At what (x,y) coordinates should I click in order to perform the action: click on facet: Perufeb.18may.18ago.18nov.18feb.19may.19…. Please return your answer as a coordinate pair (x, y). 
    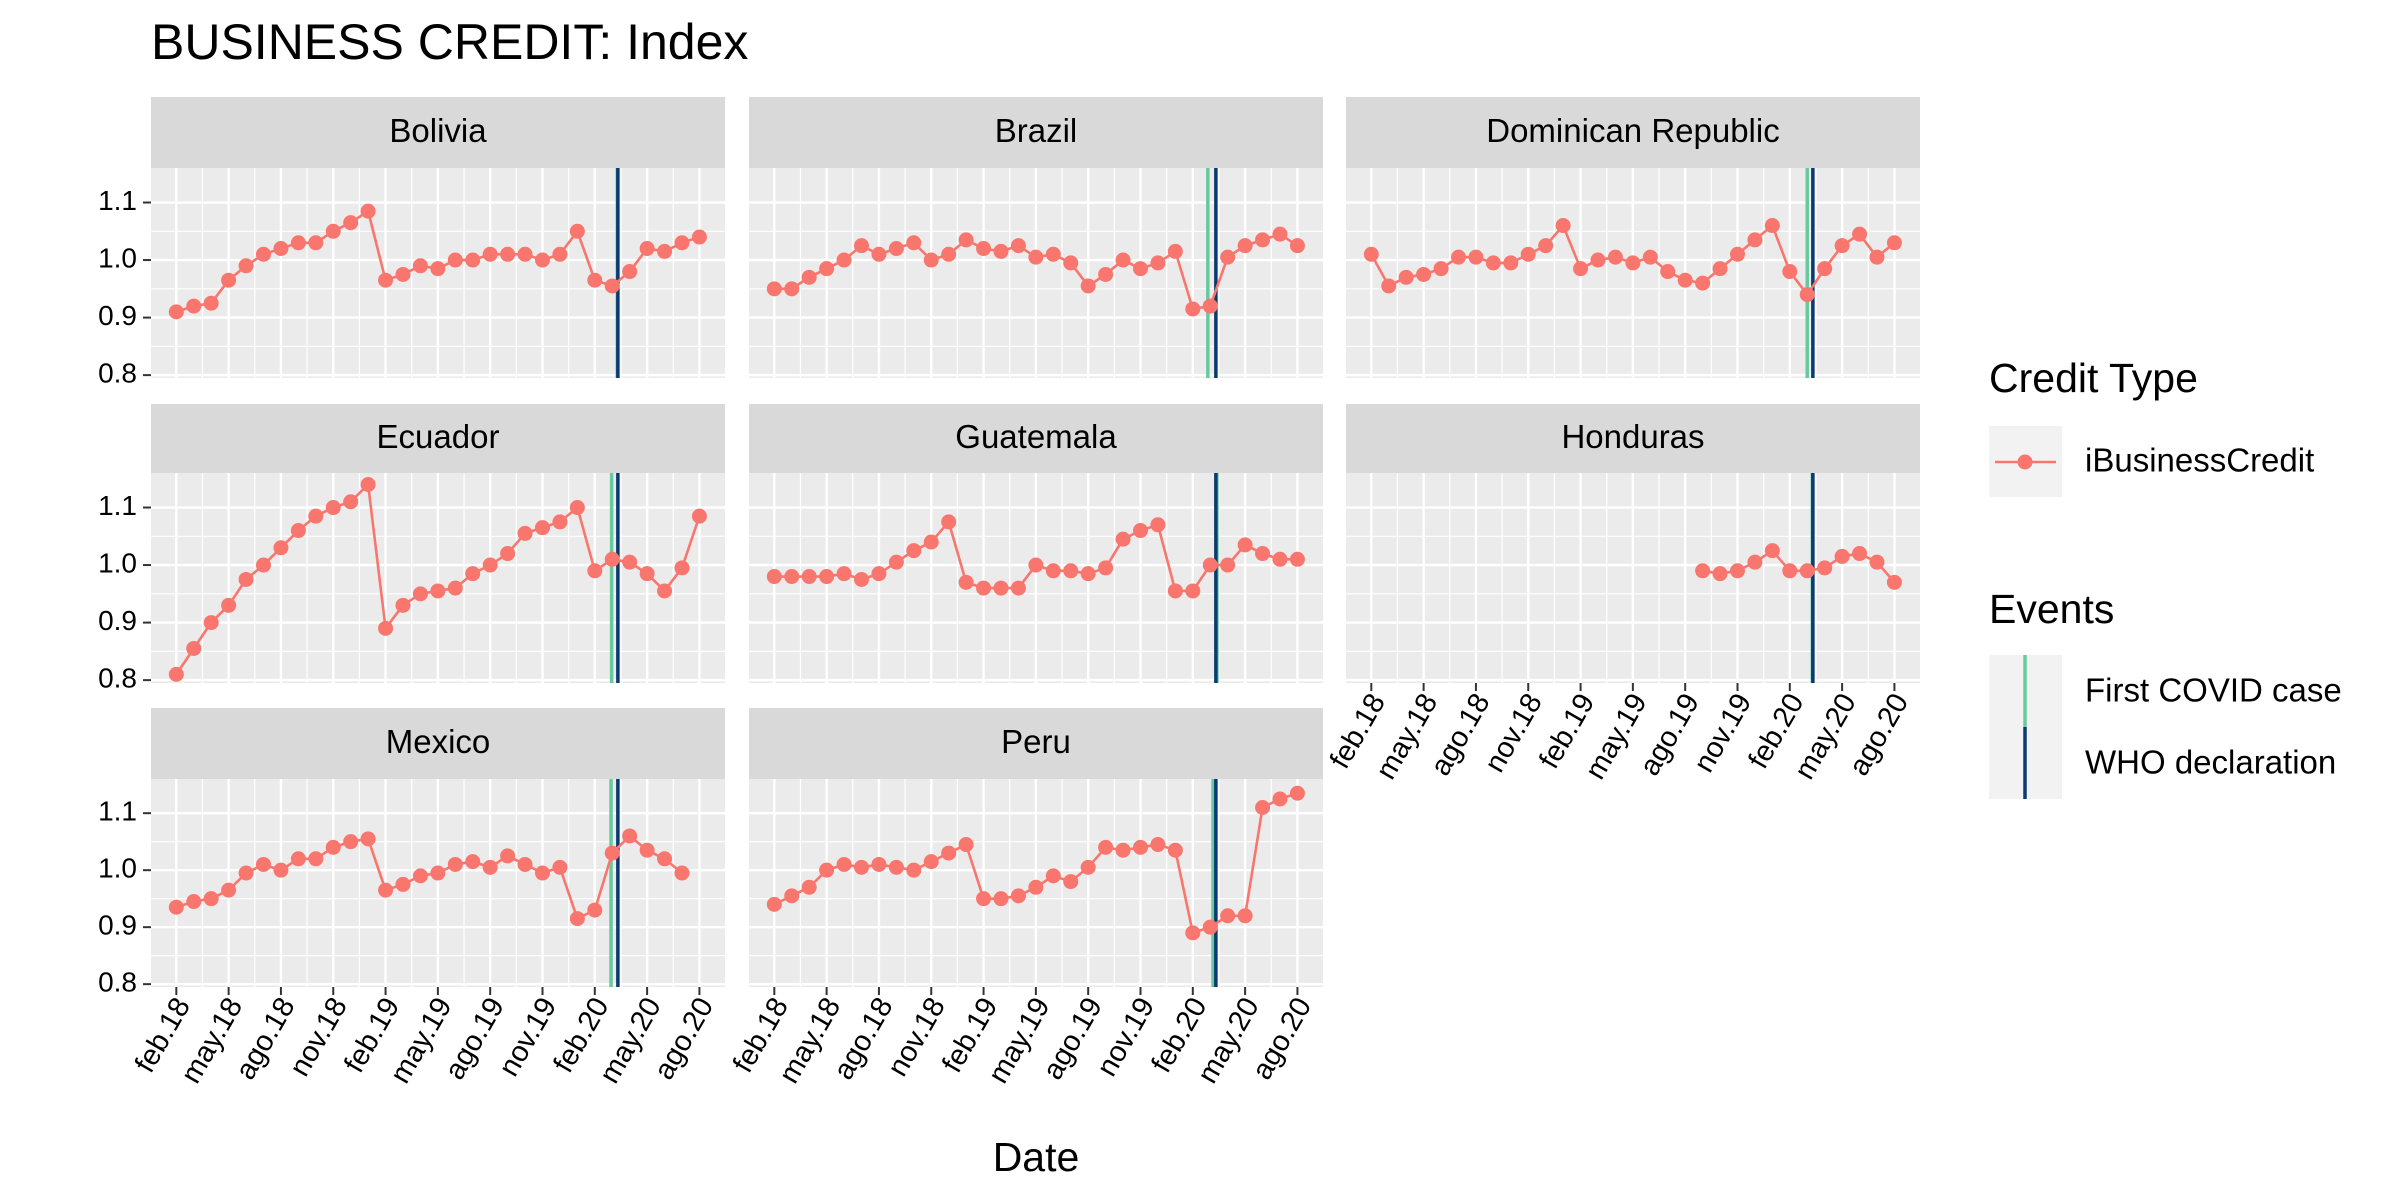
    Looking at the image, I should click on (1025, 898).